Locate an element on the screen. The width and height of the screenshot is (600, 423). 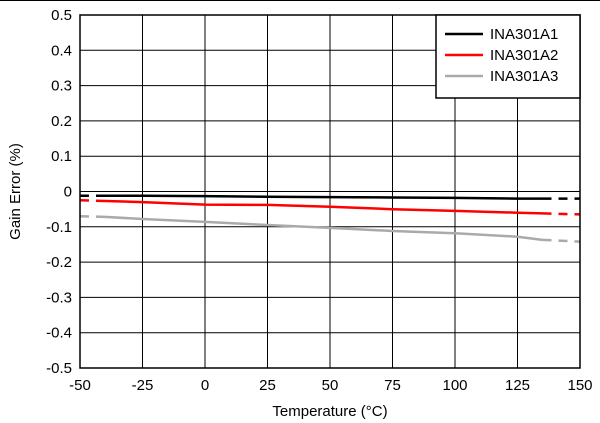
legend: INA301A1 INA301A2 INA301A3 is located at coordinates (508, 56).